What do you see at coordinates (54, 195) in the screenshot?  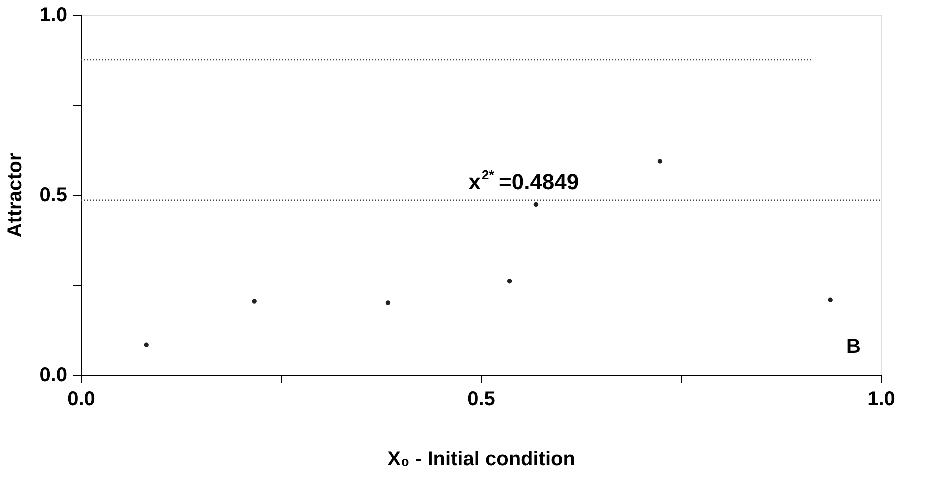 I see `y-tick-label: 0.5` at bounding box center [54, 195].